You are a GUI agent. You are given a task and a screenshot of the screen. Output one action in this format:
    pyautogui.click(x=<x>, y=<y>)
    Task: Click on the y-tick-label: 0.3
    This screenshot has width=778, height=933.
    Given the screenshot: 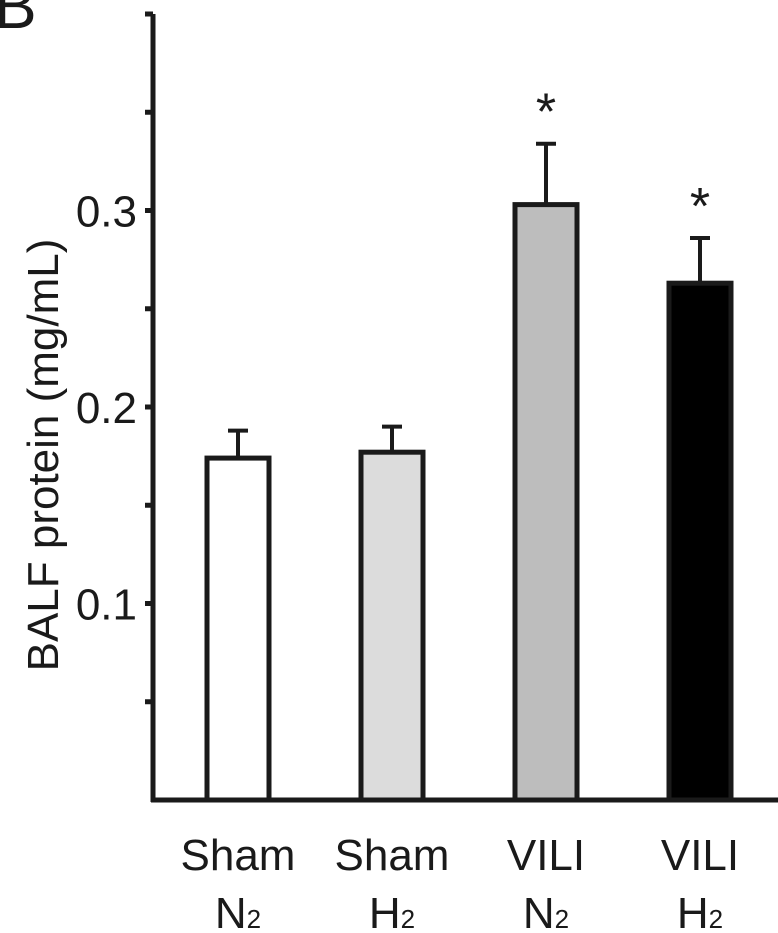 What is the action you would take?
    pyautogui.click(x=106, y=212)
    